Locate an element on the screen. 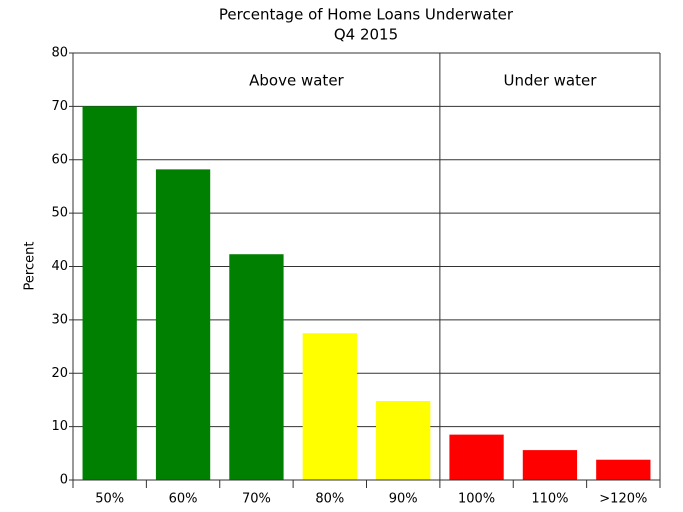 Image resolution: width=683 pixels, height=512 pixels. x-tick-label: 70% is located at coordinates (256, 499).